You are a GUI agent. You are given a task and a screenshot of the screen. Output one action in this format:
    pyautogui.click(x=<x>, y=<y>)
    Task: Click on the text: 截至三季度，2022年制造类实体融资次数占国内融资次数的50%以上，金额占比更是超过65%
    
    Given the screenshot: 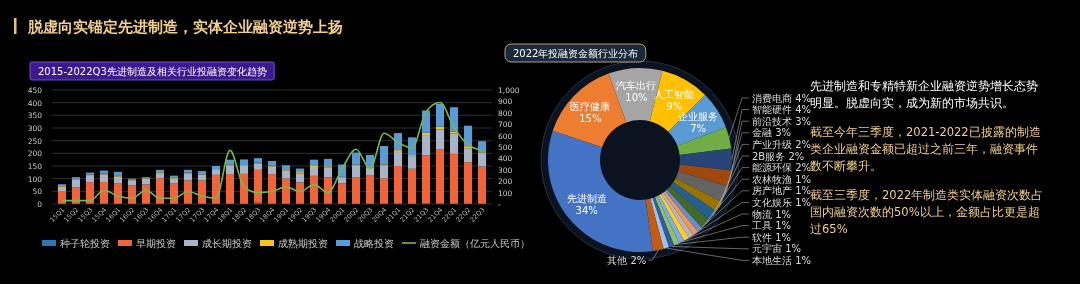 What is the action you would take?
    pyautogui.click(x=927, y=212)
    